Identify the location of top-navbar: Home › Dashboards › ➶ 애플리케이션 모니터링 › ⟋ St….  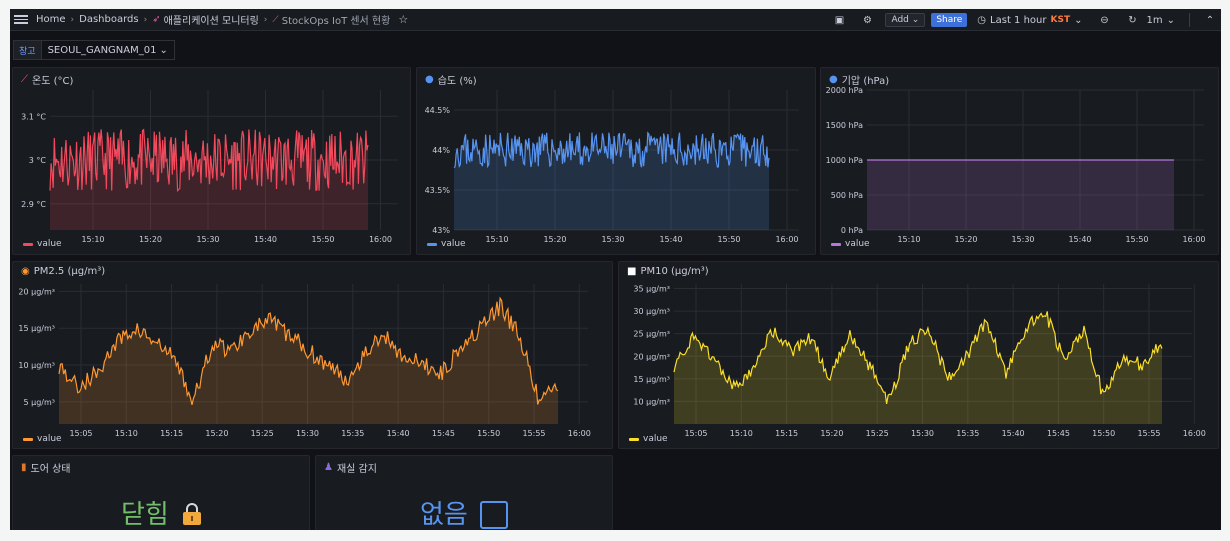
(615, 20).